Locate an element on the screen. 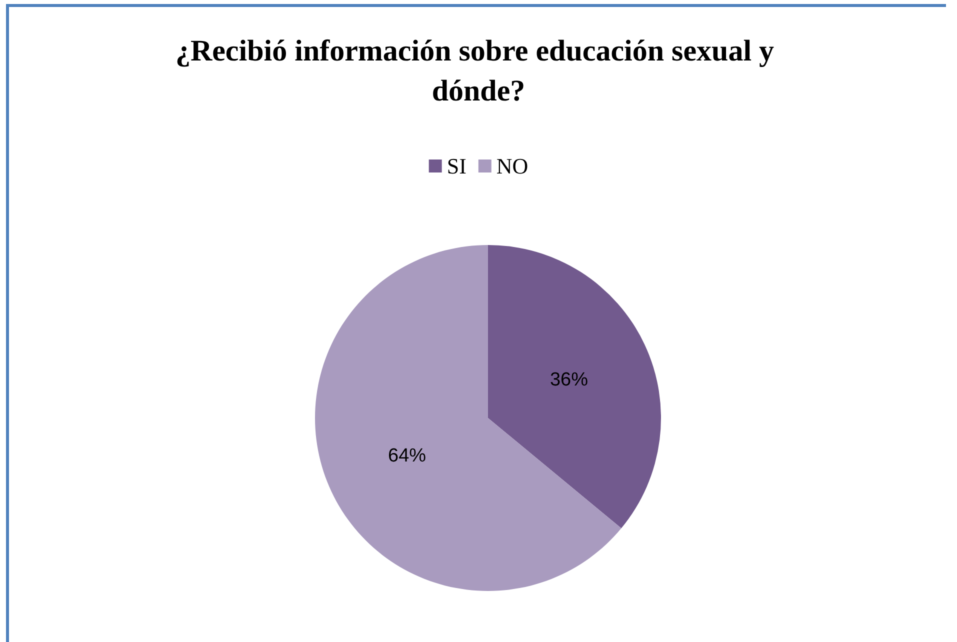  legend-label: SI is located at coordinates (456, 166).